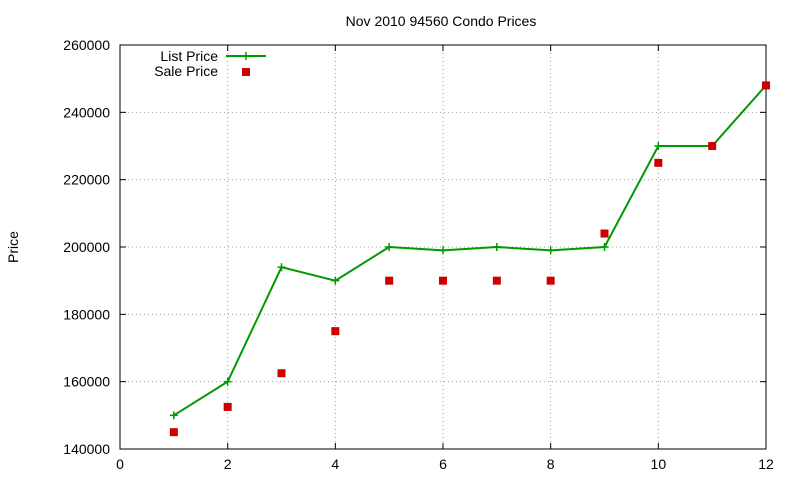  I want to click on x-tick-label: 6, so click(443, 464).